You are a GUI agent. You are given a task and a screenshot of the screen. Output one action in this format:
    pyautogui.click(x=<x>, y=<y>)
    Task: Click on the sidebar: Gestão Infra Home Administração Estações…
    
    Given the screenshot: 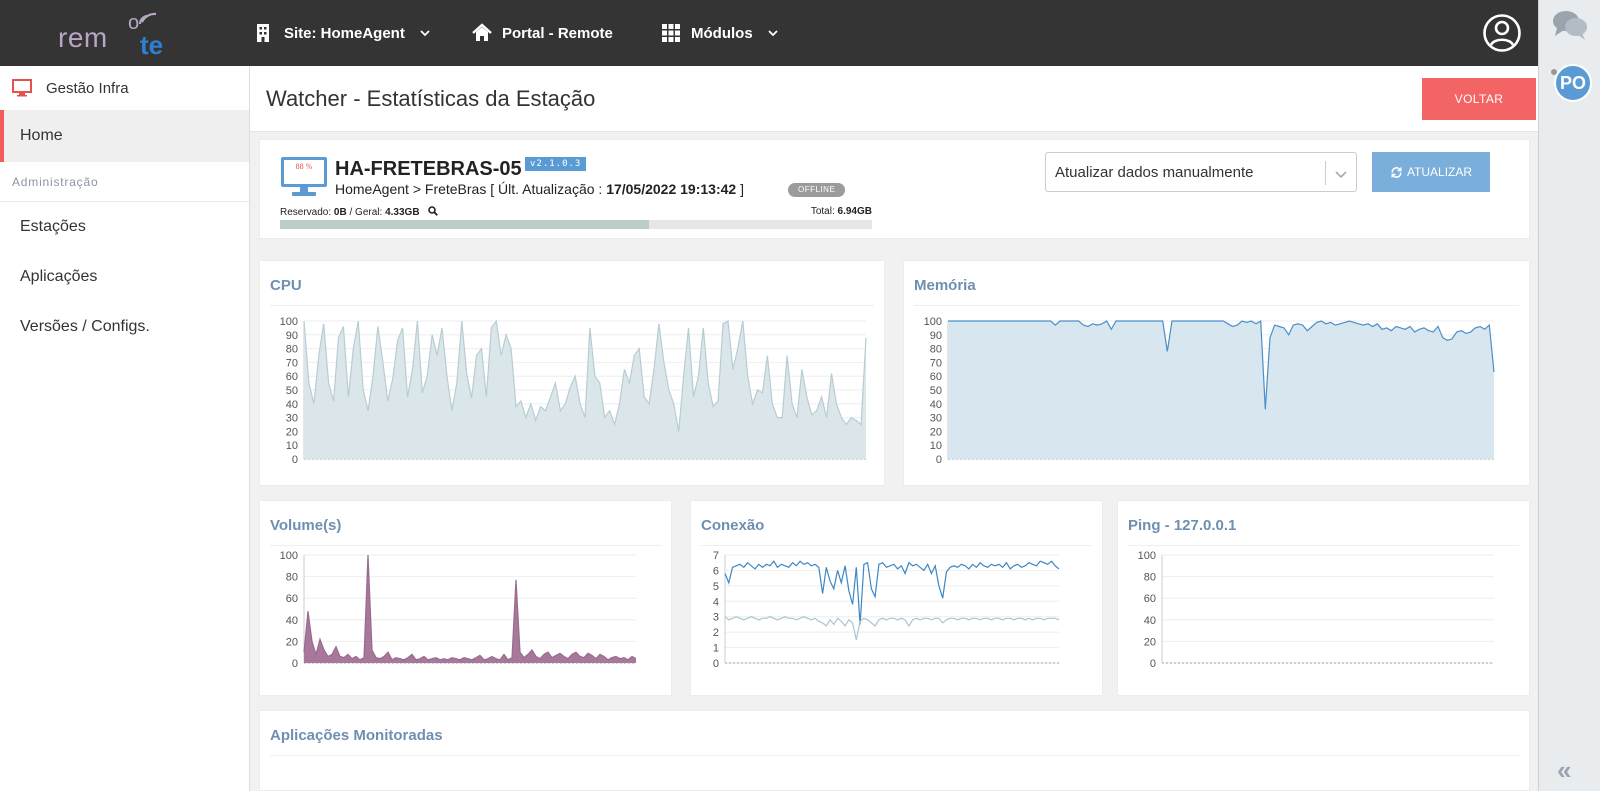 What is the action you would take?
    pyautogui.click(x=125, y=428)
    